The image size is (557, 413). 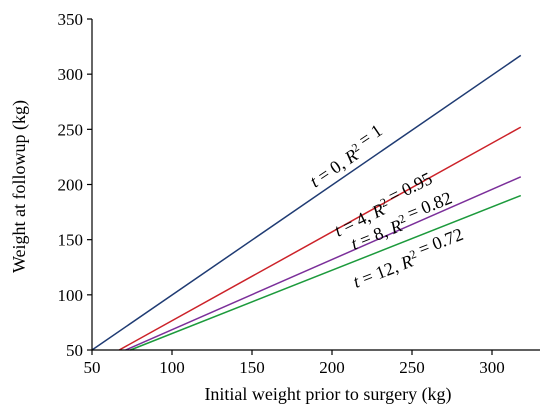 What do you see at coordinates (71, 185) in the screenshot?
I see `y-tick-label: 200` at bounding box center [71, 185].